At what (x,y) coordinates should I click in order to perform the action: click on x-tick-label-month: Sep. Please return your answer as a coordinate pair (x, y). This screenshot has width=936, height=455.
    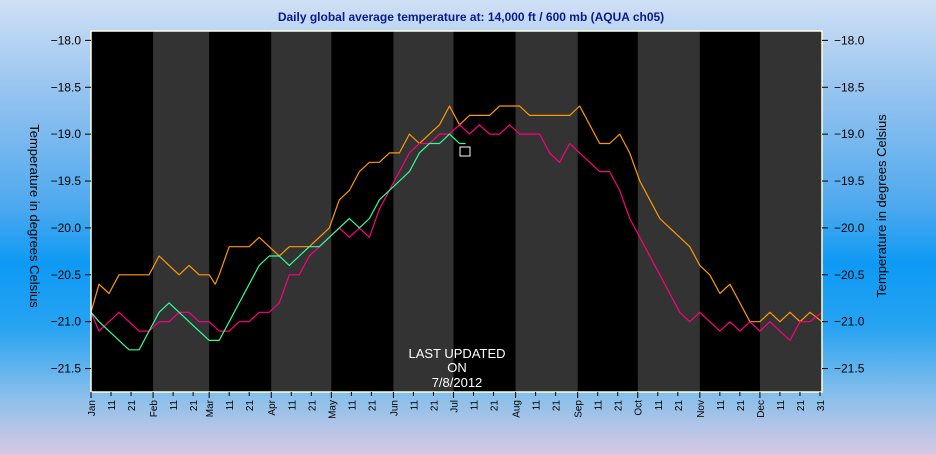
    Looking at the image, I should click on (579, 409).